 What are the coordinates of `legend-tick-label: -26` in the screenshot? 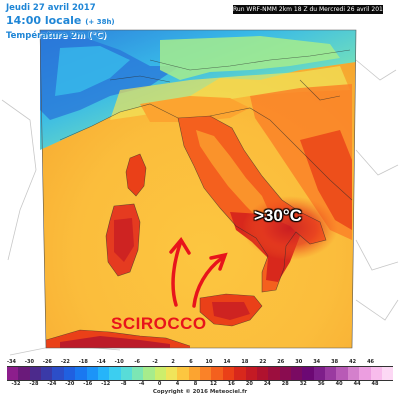 It's located at (47, 362).